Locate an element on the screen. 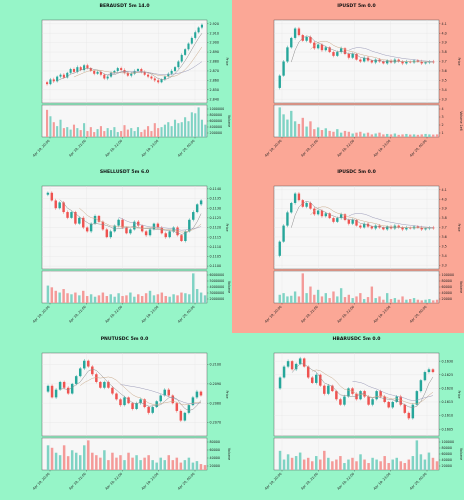  price-tick-label: 0.1125 is located at coordinates (216, 218).